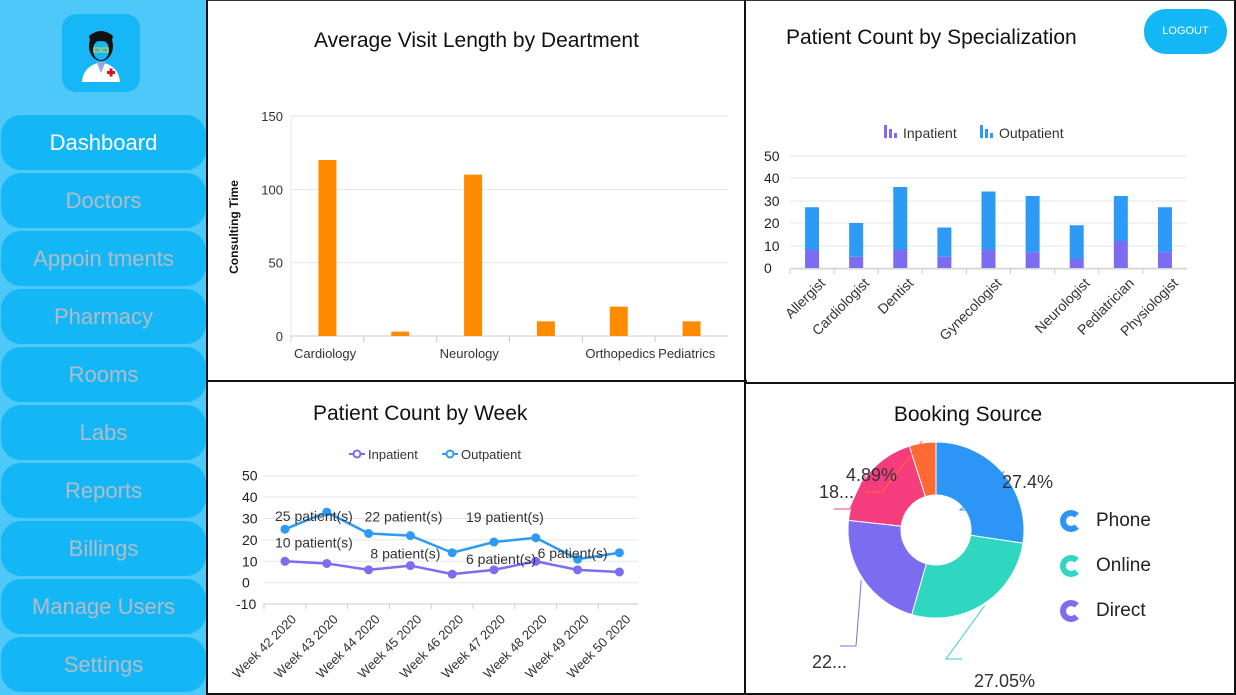 Image resolution: width=1236 pixels, height=695 pixels. Describe the element at coordinates (476, 40) in the screenshot. I see `visit-length-title: Average Visit Length by Deartment` at that location.